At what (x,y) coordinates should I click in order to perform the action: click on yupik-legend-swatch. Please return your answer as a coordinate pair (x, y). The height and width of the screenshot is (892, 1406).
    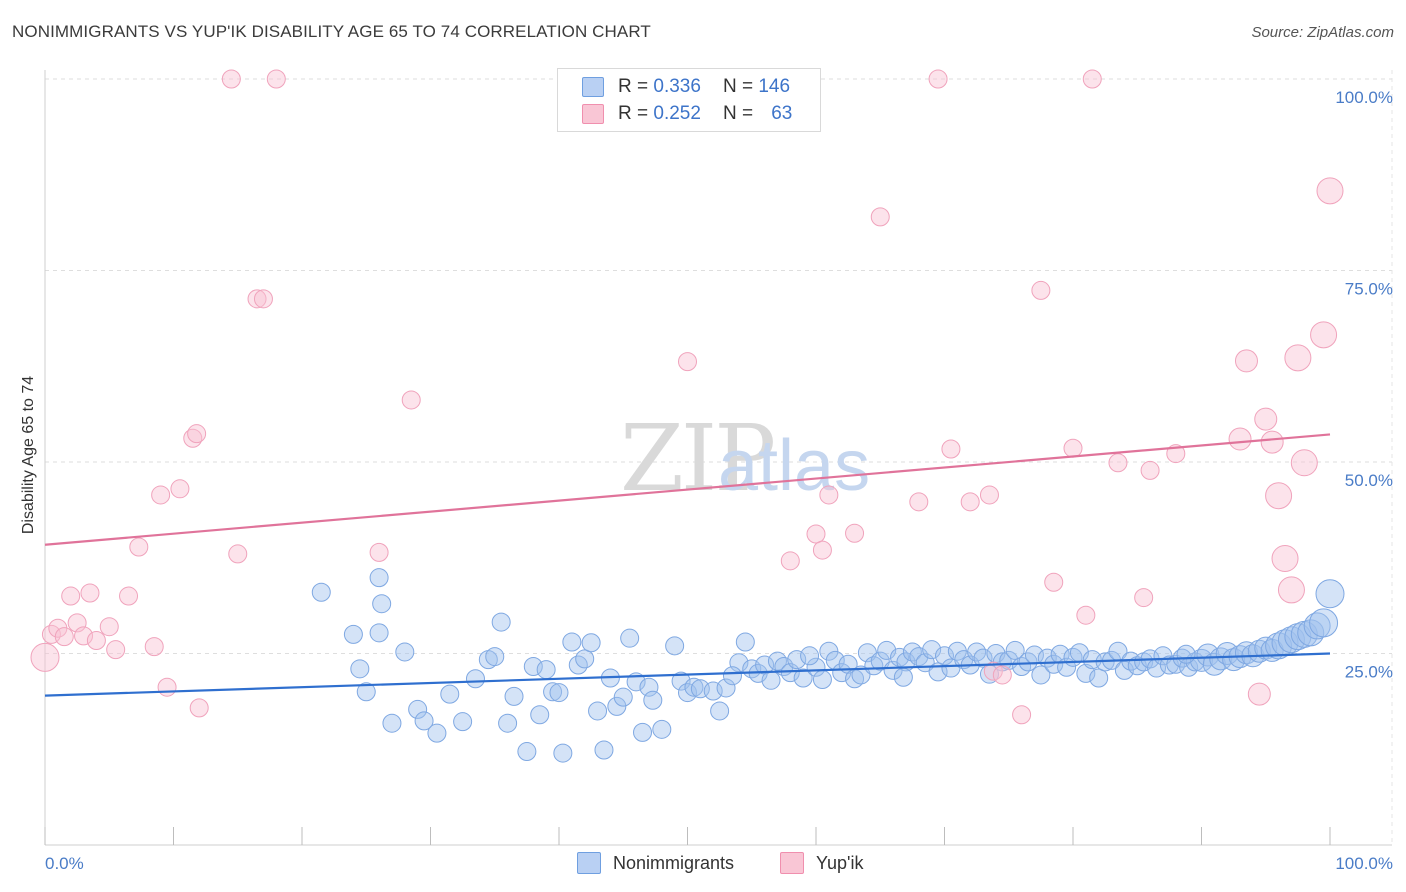
    Looking at the image, I should click on (792, 863).